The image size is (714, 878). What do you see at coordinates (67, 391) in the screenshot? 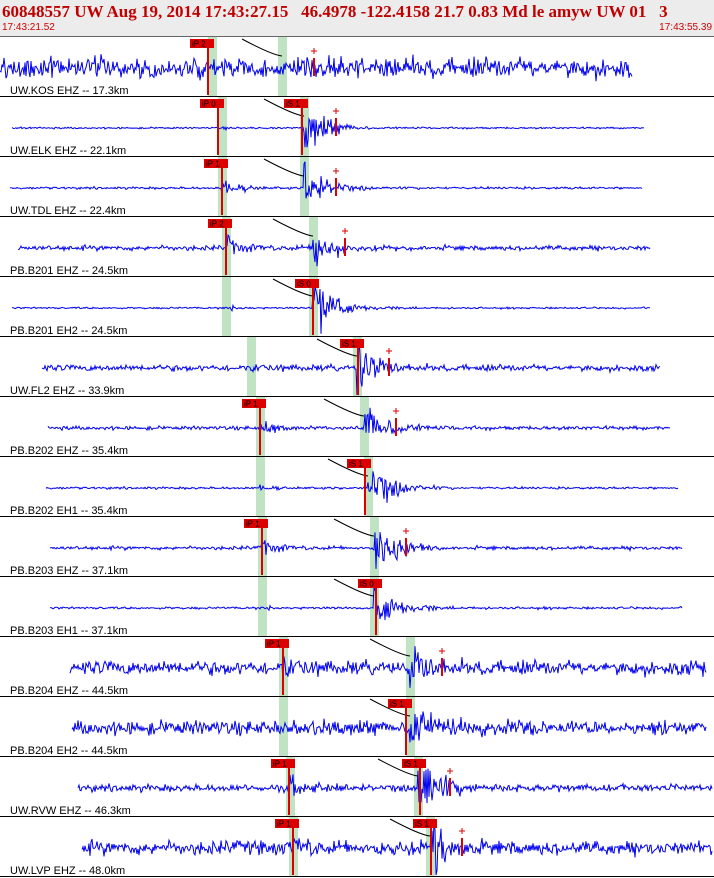
I see `station-label: UW.FL2 EHZ -- 33.9km` at bounding box center [67, 391].